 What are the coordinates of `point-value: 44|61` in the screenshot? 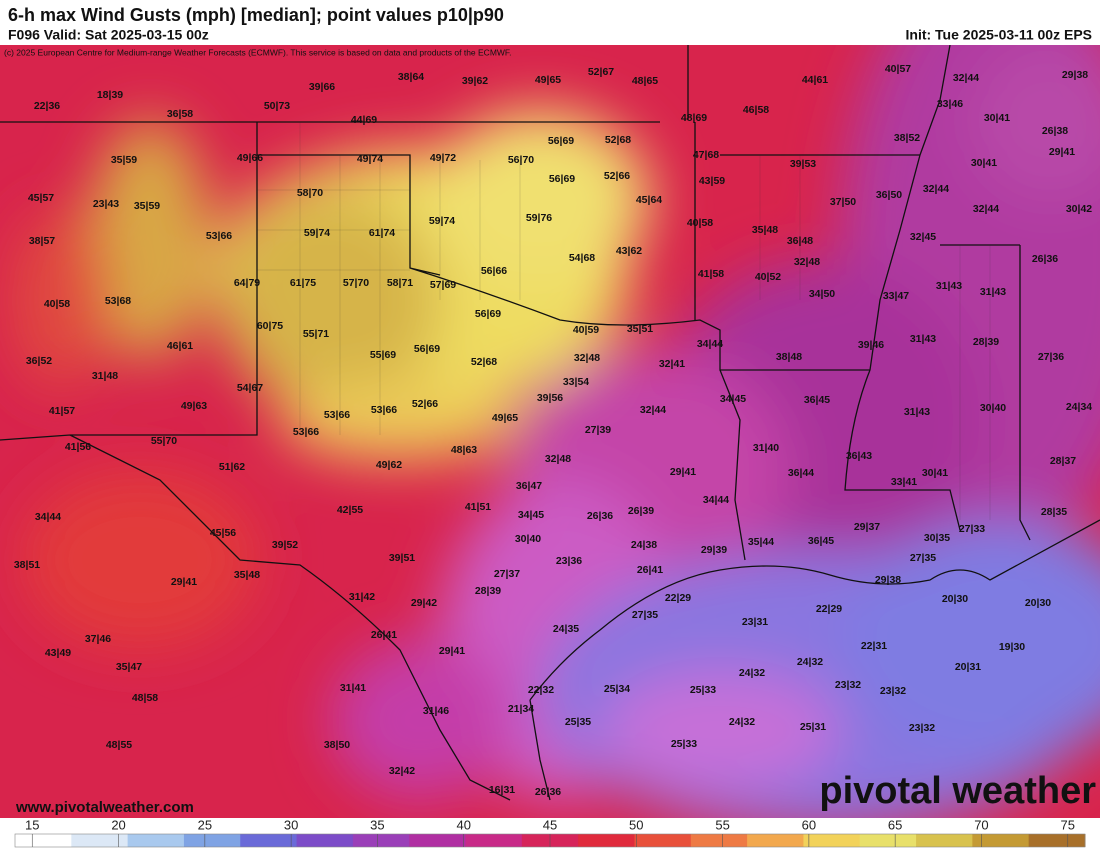 It's located at (815, 80).